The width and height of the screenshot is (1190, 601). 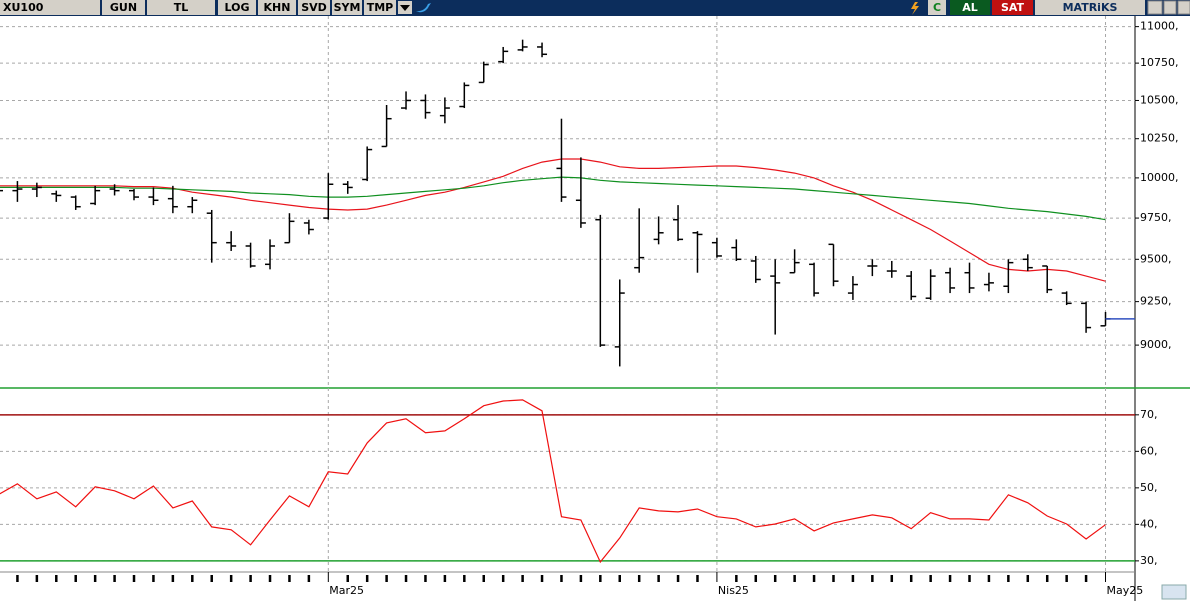 I want to click on y-tick-label: 10500,, so click(x=1159, y=99).